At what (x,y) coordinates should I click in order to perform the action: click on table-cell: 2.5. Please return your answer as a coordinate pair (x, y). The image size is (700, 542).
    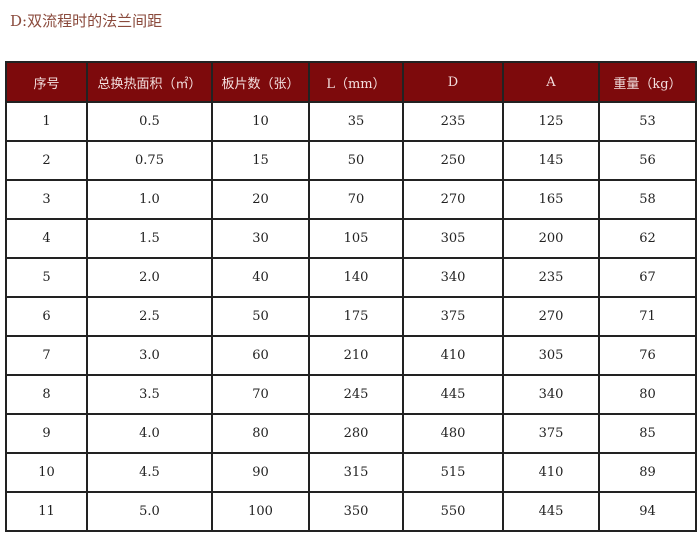
    Looking at the image, I should click on (149, 316).